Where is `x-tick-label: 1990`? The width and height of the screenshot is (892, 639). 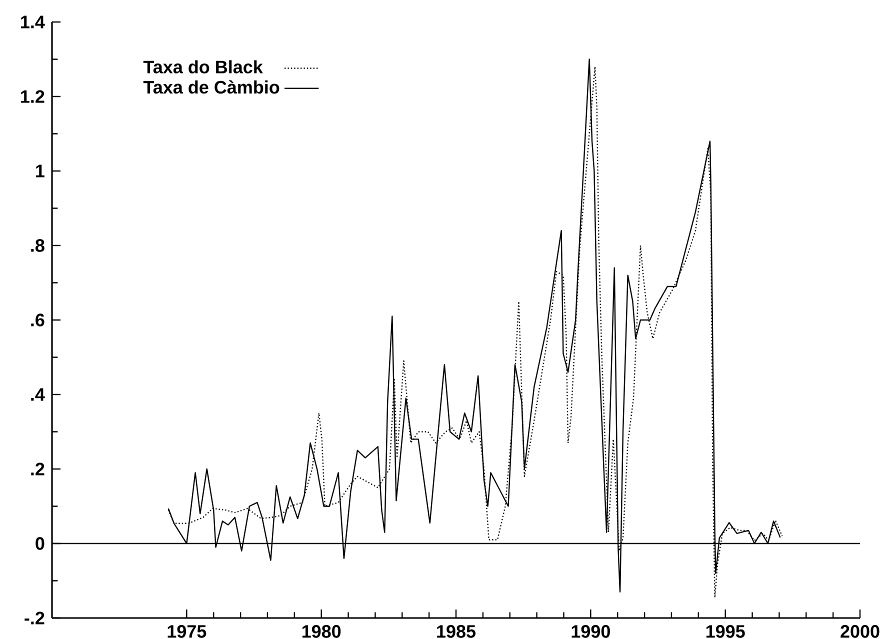
x-tick-label: 1990 is located at coordinates (591, 631).